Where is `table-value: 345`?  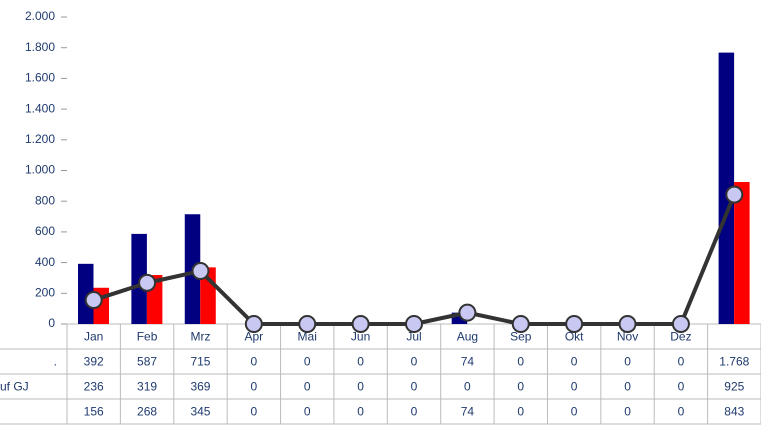 table-value: 345 is located at coordinates (200, 412).